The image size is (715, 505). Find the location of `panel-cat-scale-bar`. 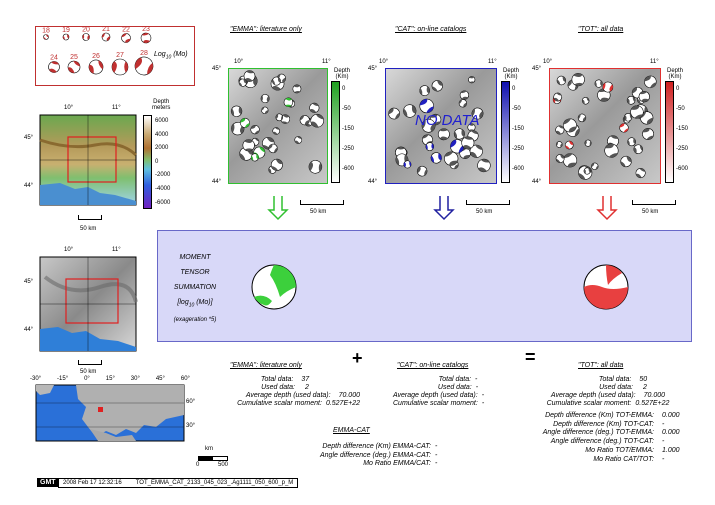

panel-cat-scale-bar is located at coordinates (488, 202).